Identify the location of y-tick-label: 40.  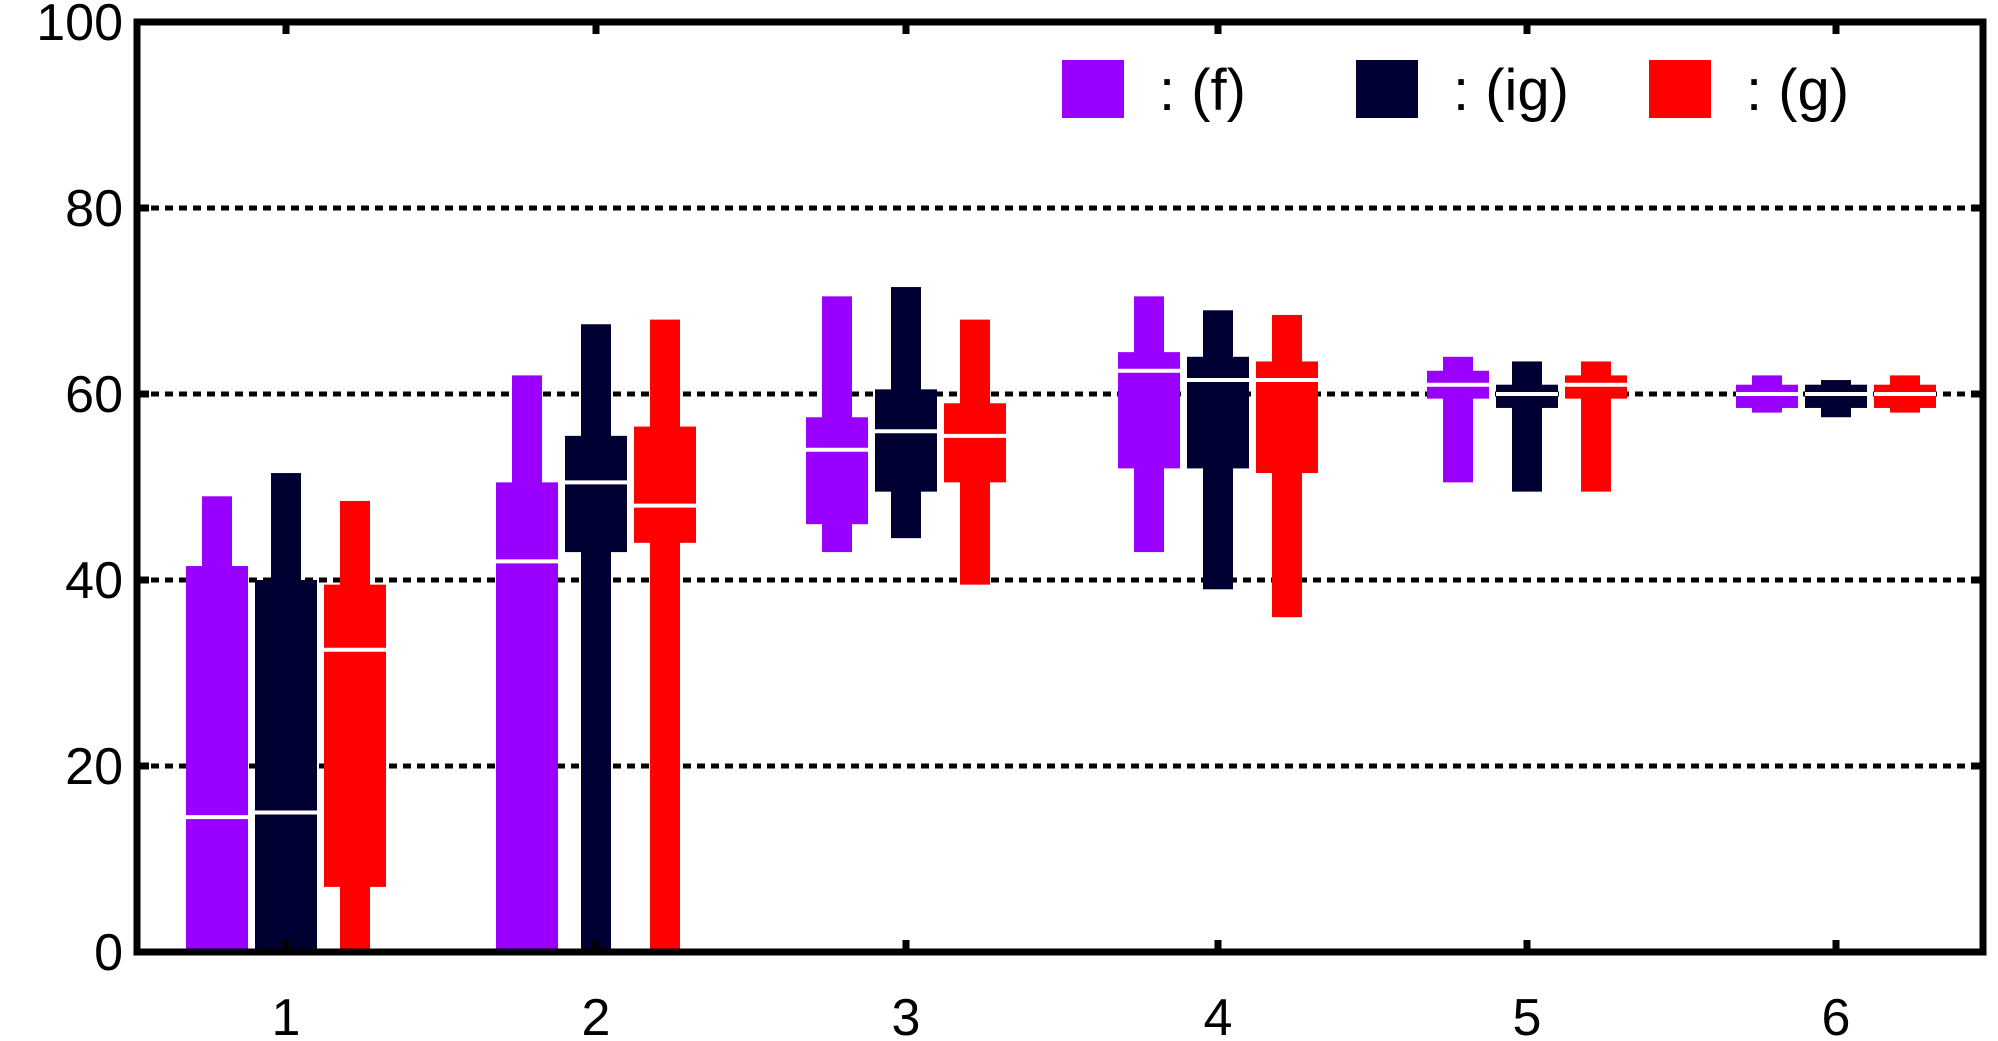
(94, 581).